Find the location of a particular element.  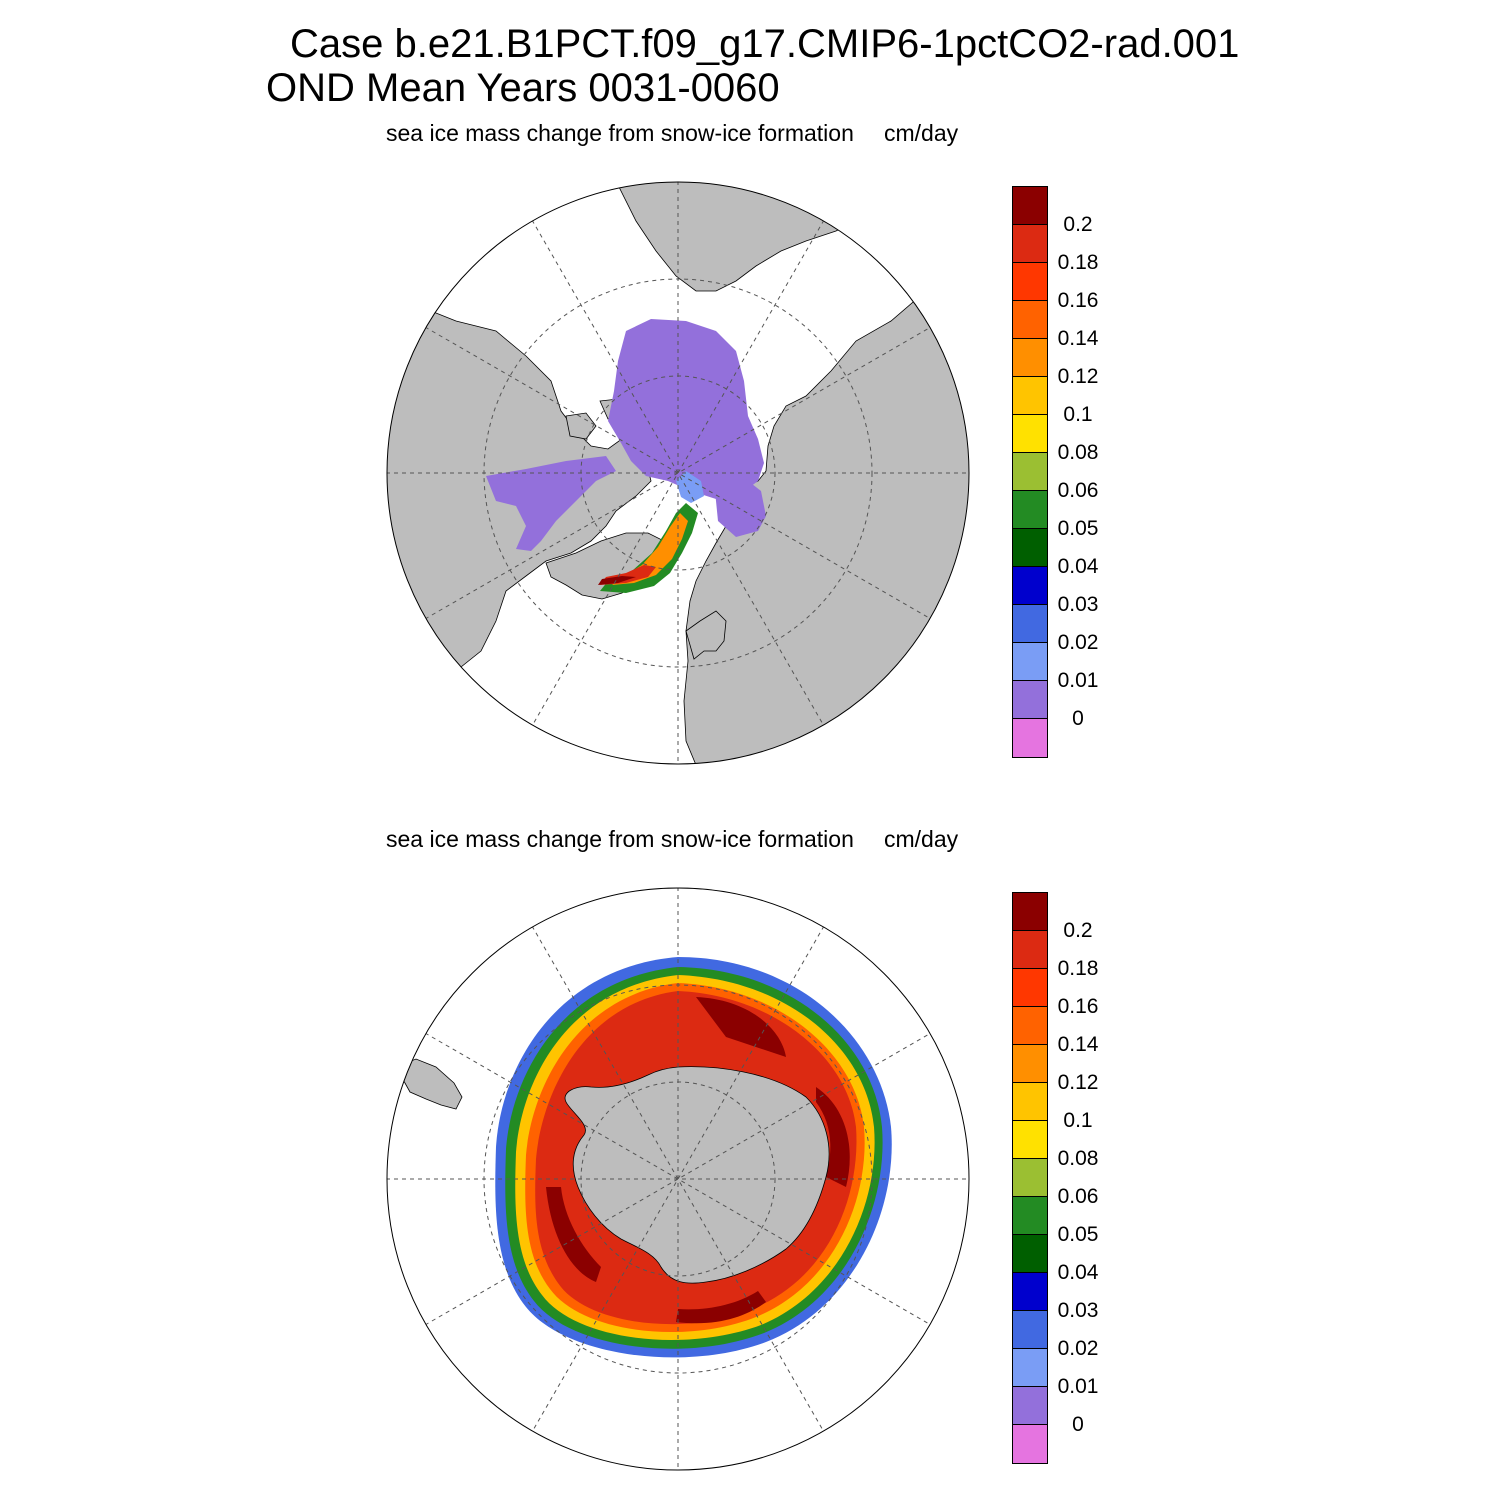

north-colorbar-tick-label: 0.06 is located at coordinates (1078, 490).